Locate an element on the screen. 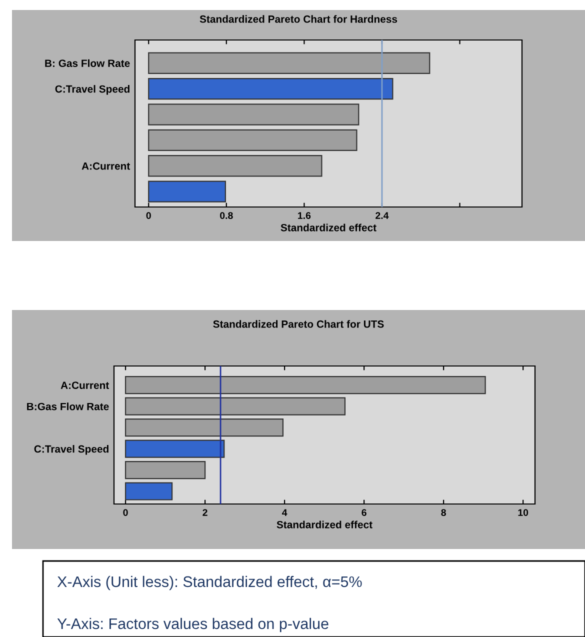 This screenshot has width=585, height=637. y-tick-label: B:Gas Flow Rate is located at coordinates (68, 406).